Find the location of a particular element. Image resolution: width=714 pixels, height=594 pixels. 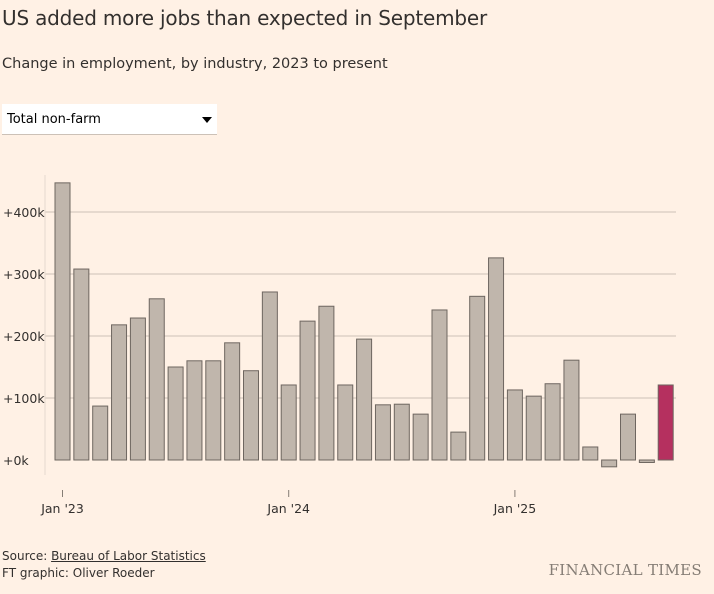

y-tick-label: +0k is located at coordinates (16, 460).